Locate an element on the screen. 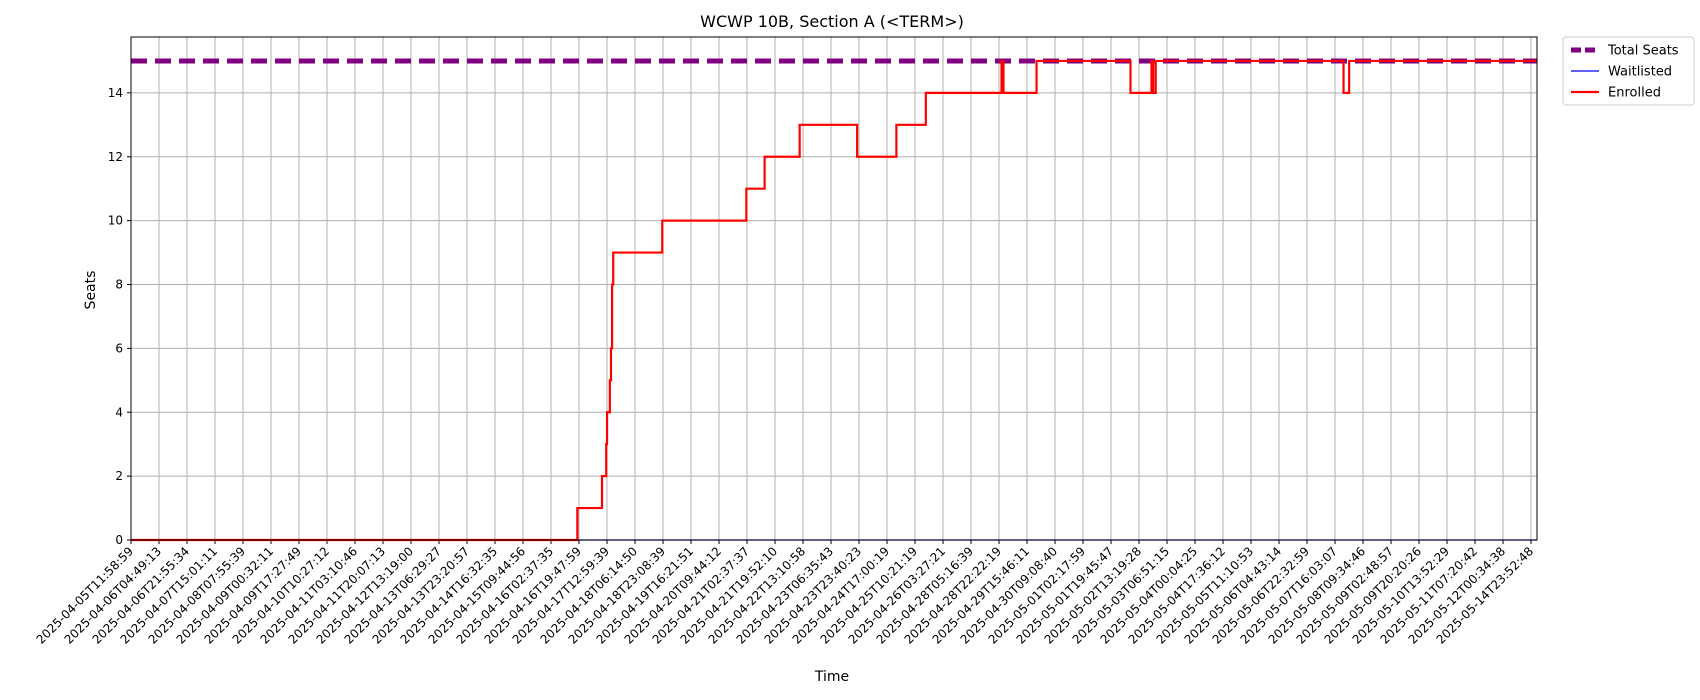  y-tick-label: 0 is located at coordinates (119, 540).